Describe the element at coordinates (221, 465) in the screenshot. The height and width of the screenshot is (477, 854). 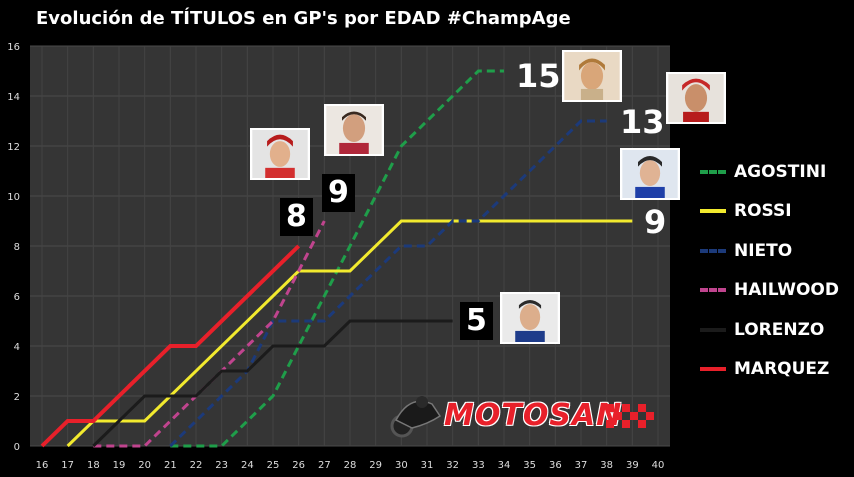
I see `x-tick-label: 23` at that location.